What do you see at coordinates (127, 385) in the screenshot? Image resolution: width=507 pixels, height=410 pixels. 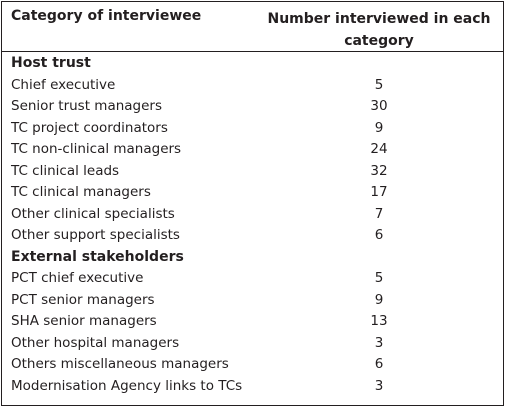 I see `row-label: Modernisation Agency links to TCs` at bounding box center [127, 385].